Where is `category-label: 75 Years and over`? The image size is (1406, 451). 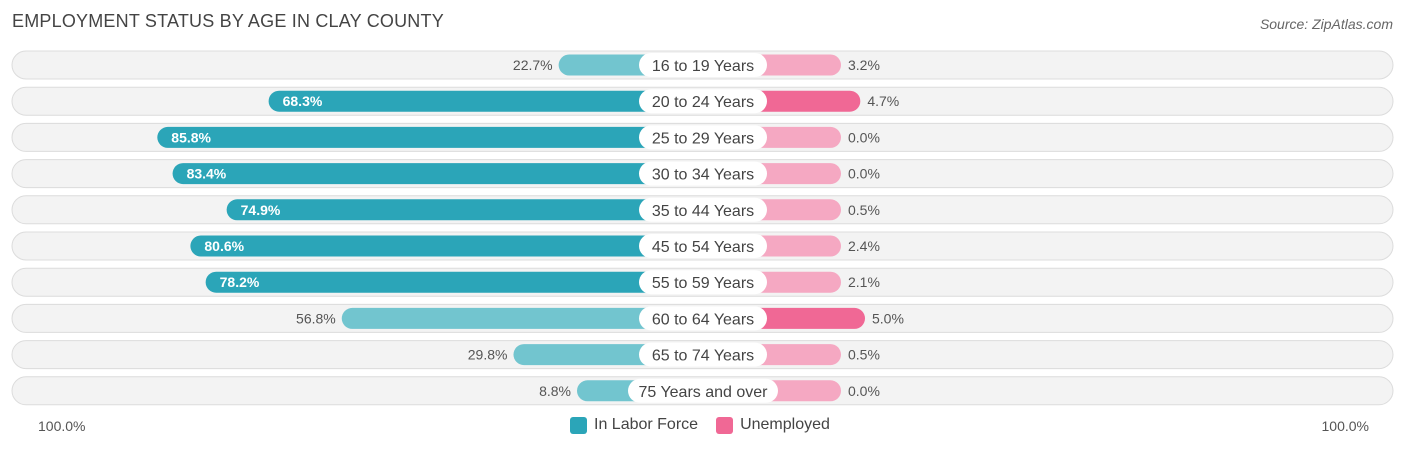
category-label: 75 Years and over is located at coordinates (704, 392).